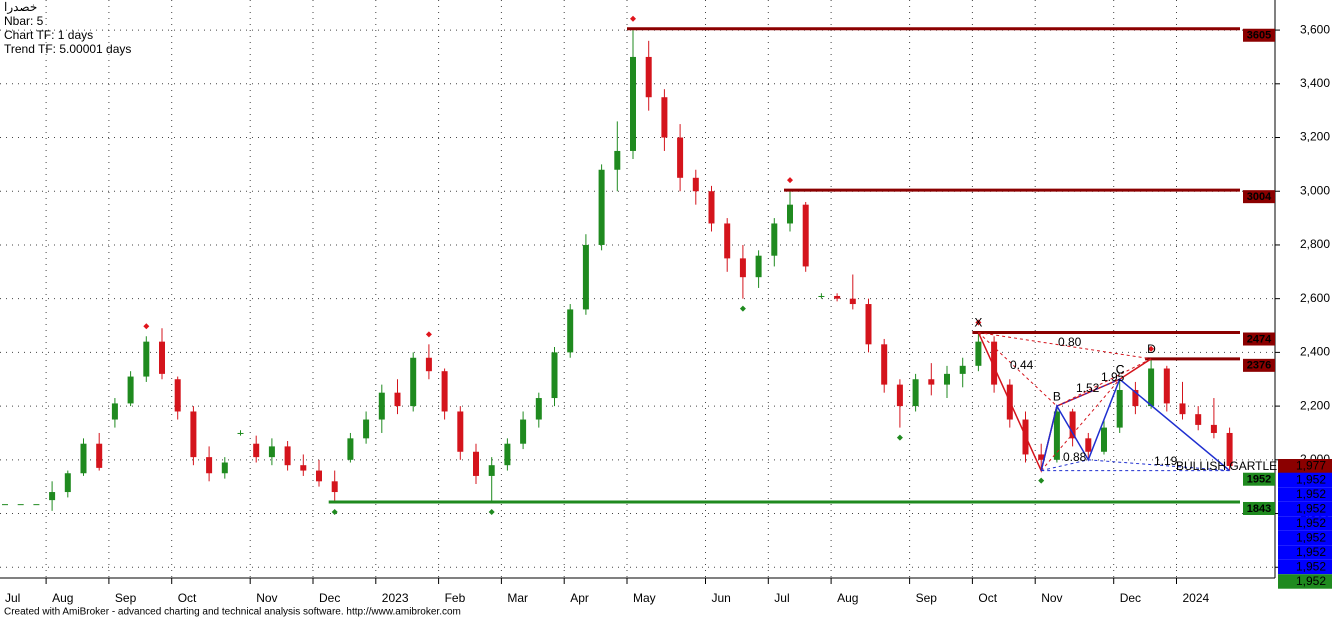 The image size is (1336, 619). I want to click on info: Chart TF: 1 days, so click(48, 35).